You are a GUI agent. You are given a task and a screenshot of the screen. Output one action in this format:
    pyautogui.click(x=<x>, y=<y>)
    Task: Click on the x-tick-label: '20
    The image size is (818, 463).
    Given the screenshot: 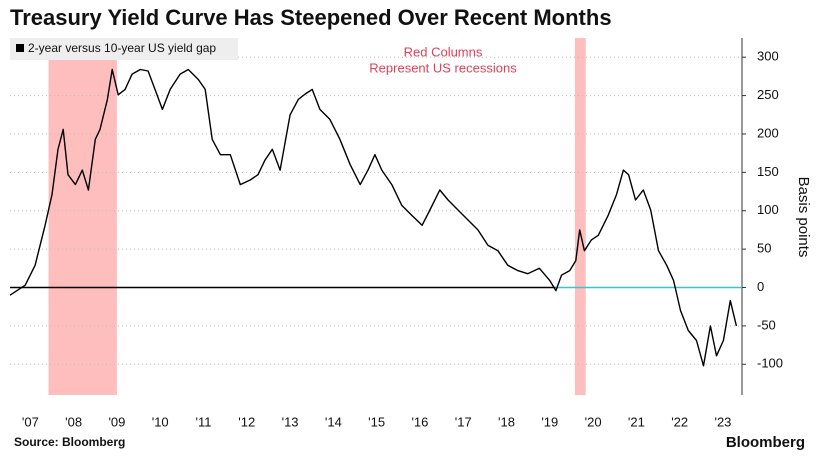 What is the action you would take?
    pyautogui.click(x=593, y=421)
    